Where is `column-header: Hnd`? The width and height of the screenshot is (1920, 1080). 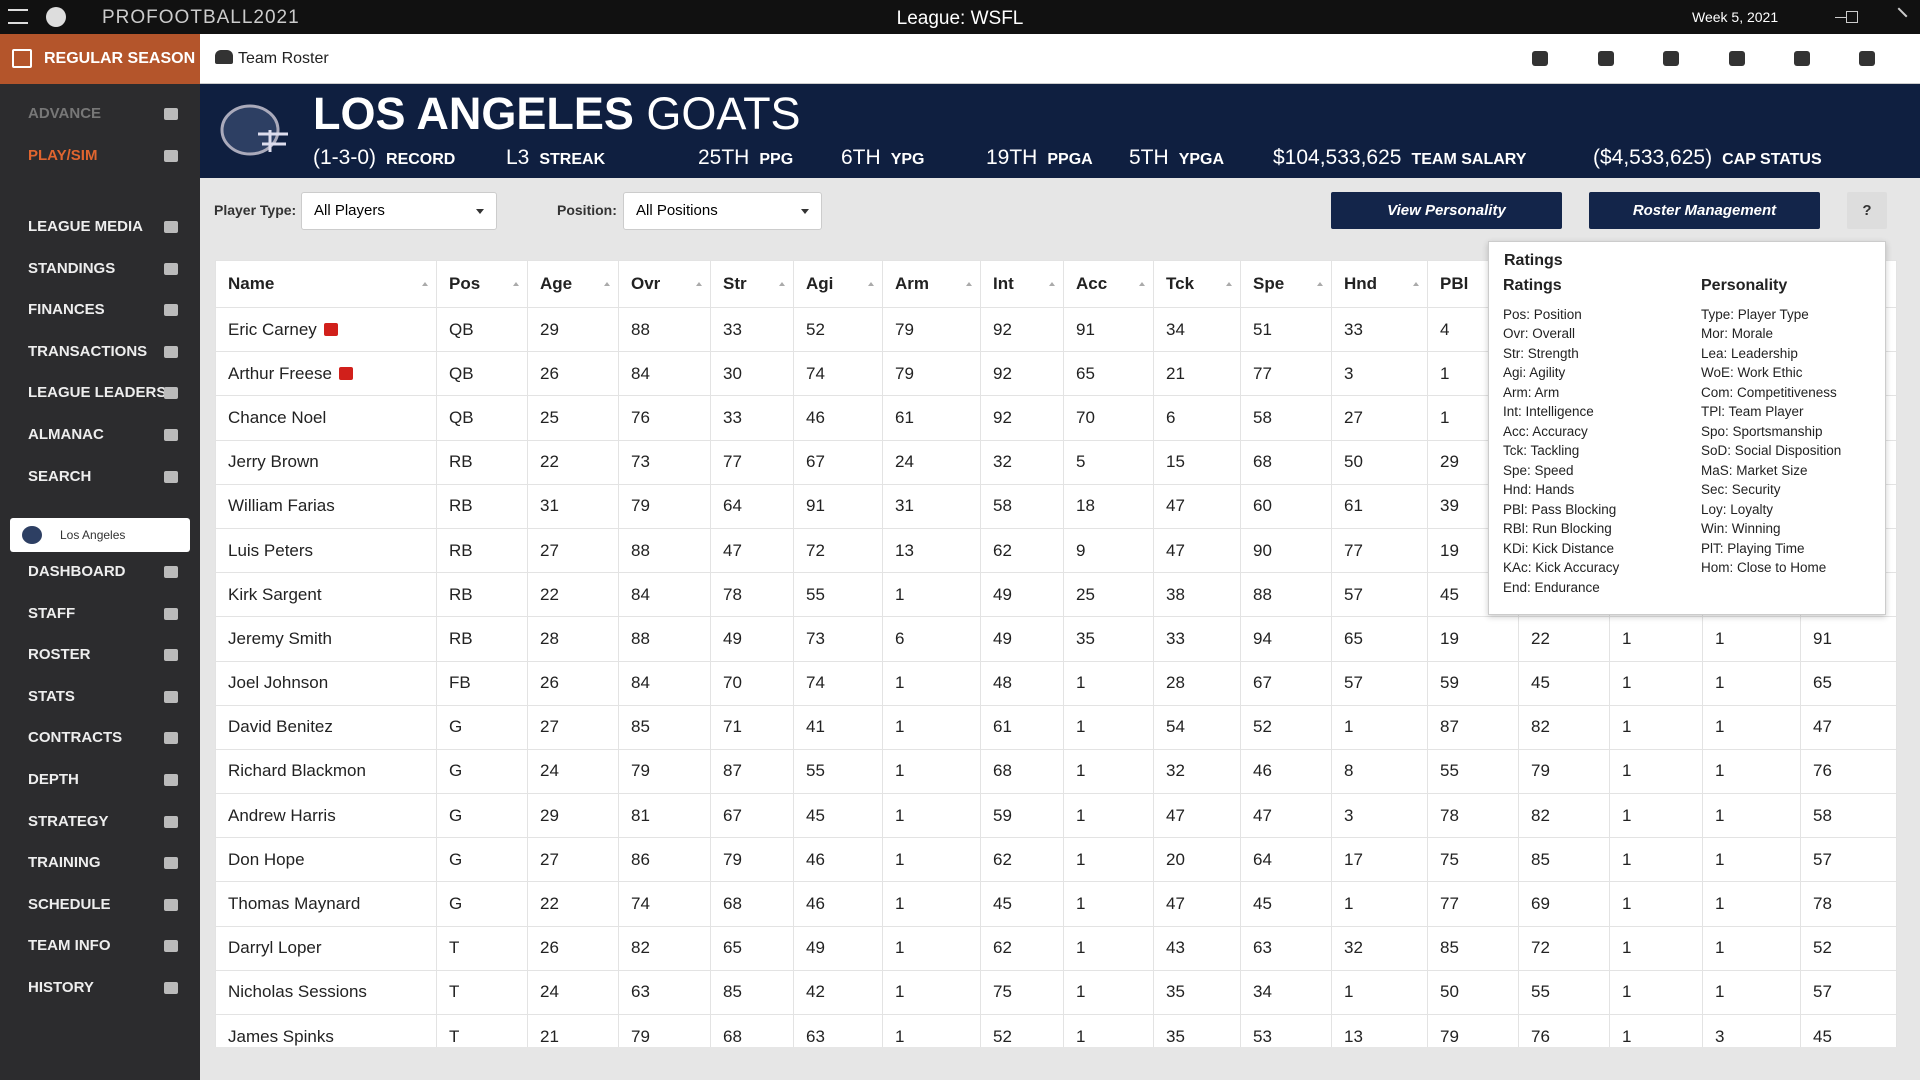 column-header: Hnd is located at coordinates (1379, 284).